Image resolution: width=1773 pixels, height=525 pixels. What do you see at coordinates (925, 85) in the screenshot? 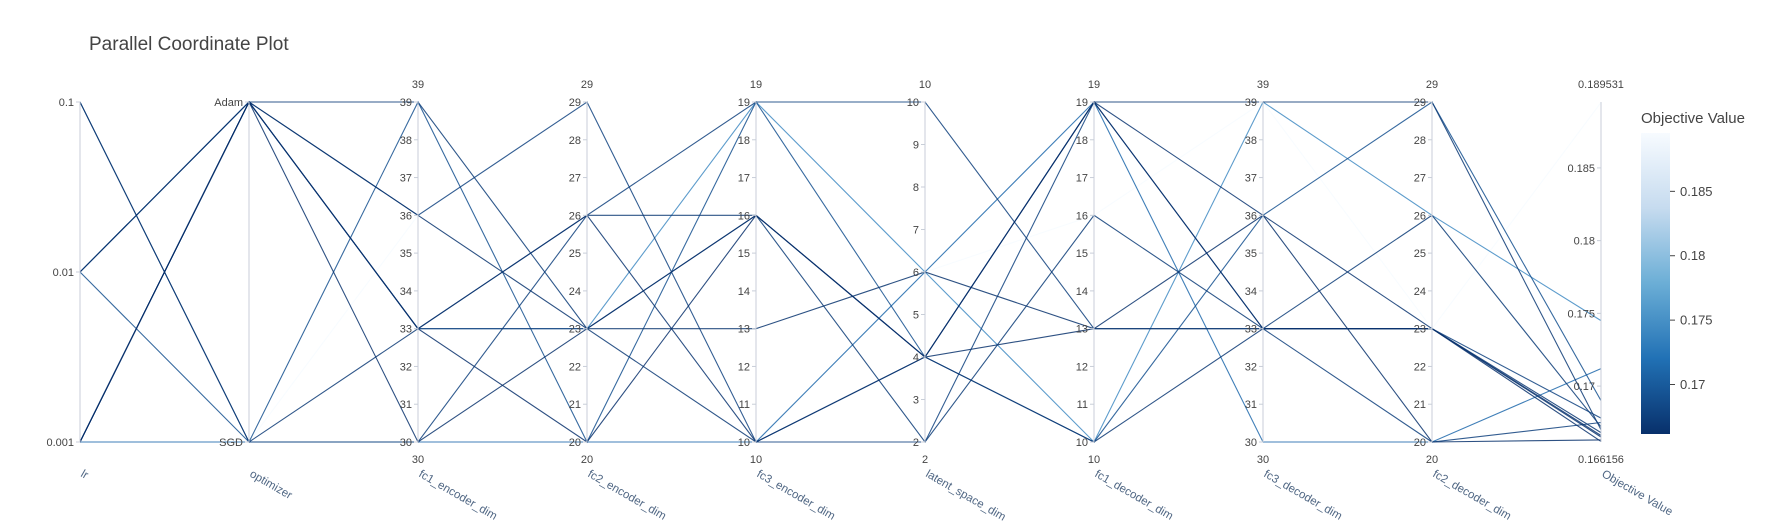
I see `axis-range-max-label: 10` at bounding box center [925, 85].